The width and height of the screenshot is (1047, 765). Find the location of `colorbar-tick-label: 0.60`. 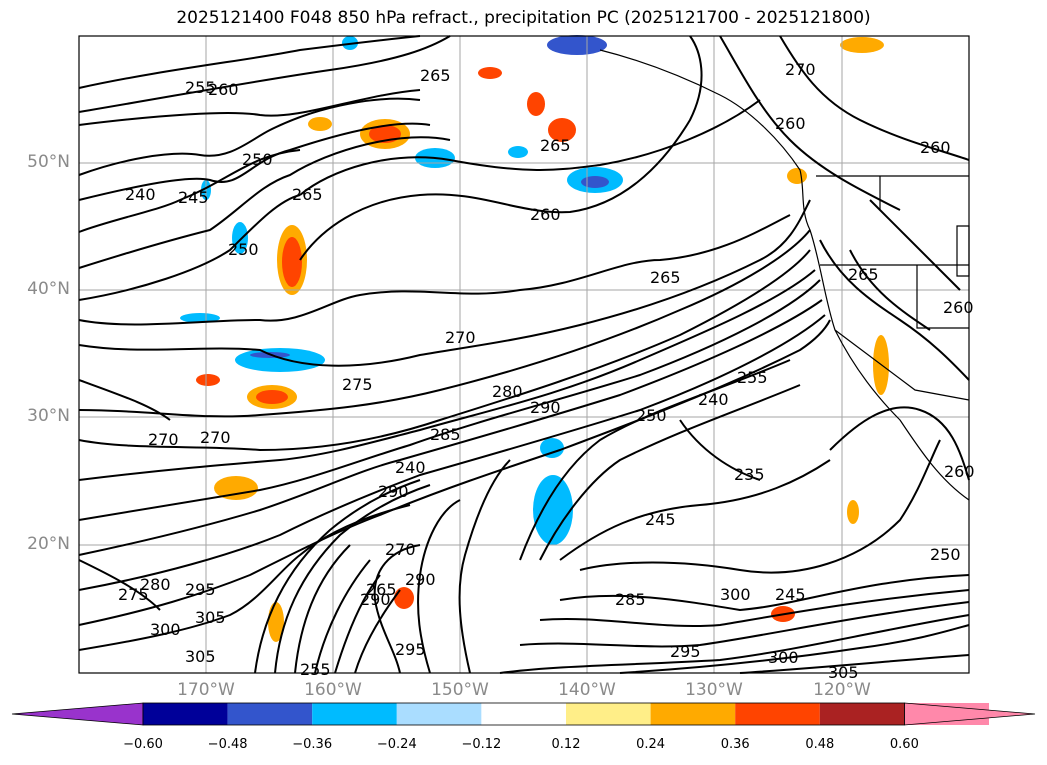

colorbar-tick-label: 0.60 is located at coordinates (904, 744).